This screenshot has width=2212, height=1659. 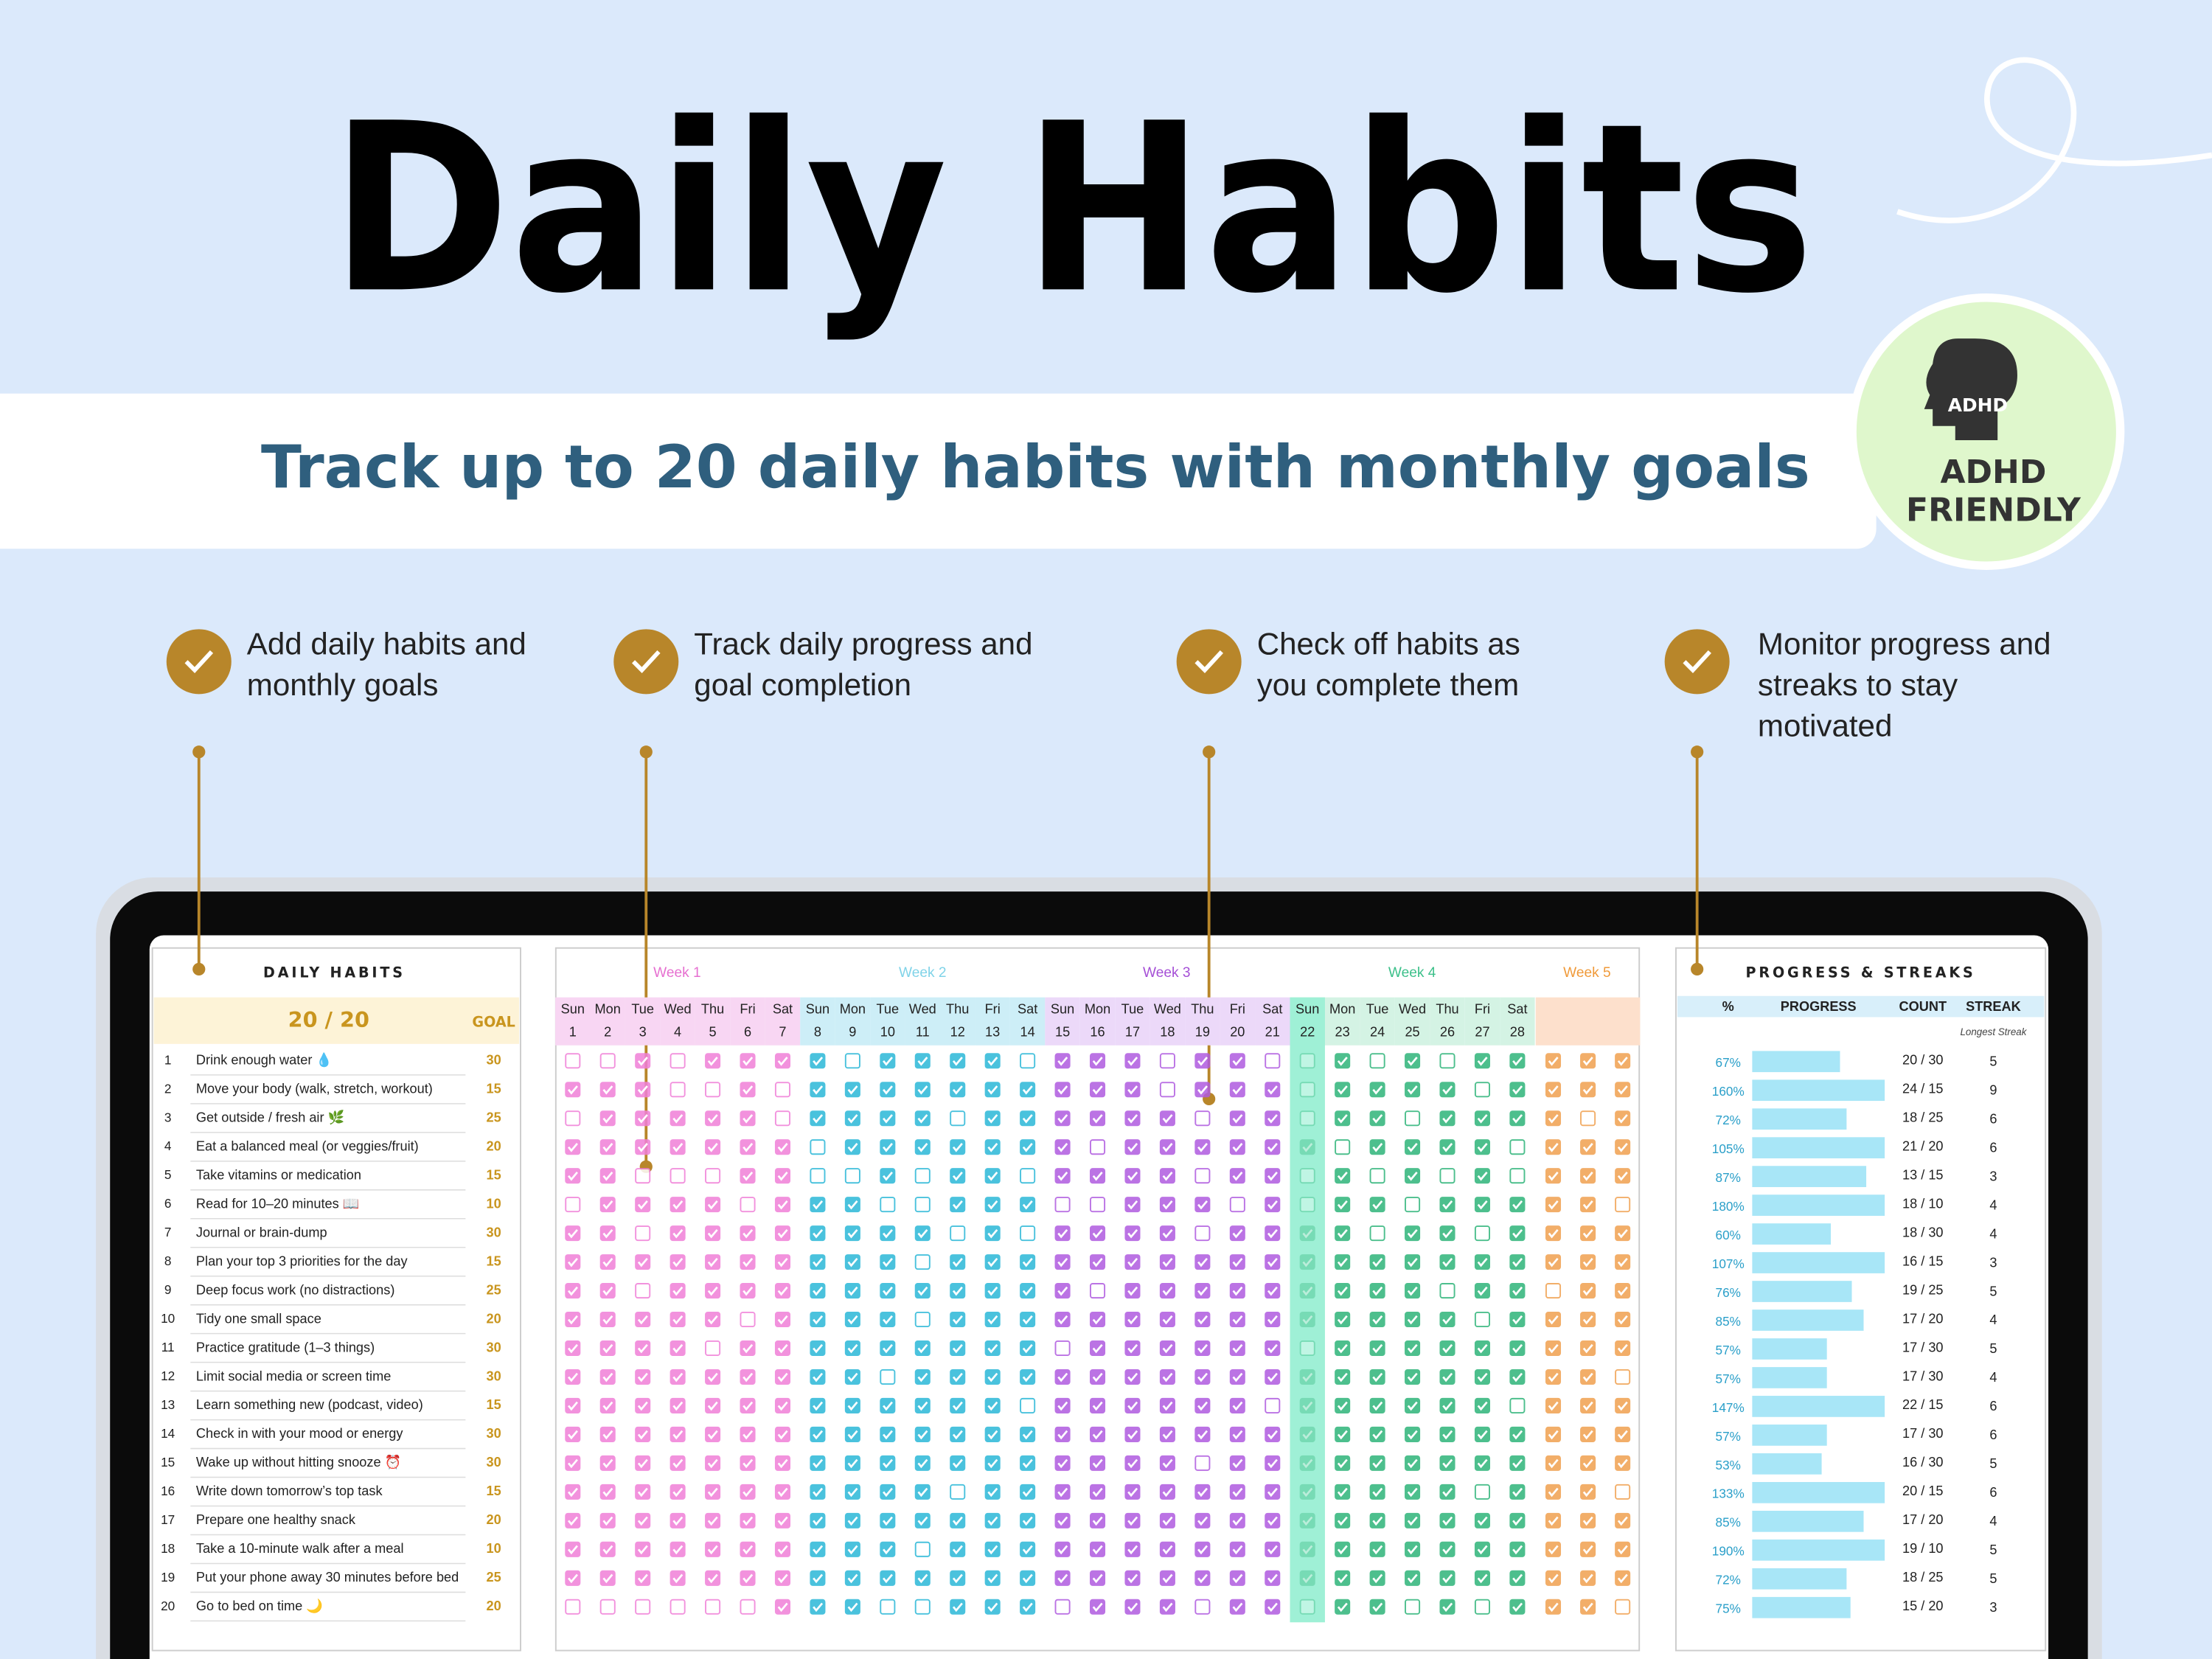 I want to click on habit-number: 6, so click(x=168, y=1203).